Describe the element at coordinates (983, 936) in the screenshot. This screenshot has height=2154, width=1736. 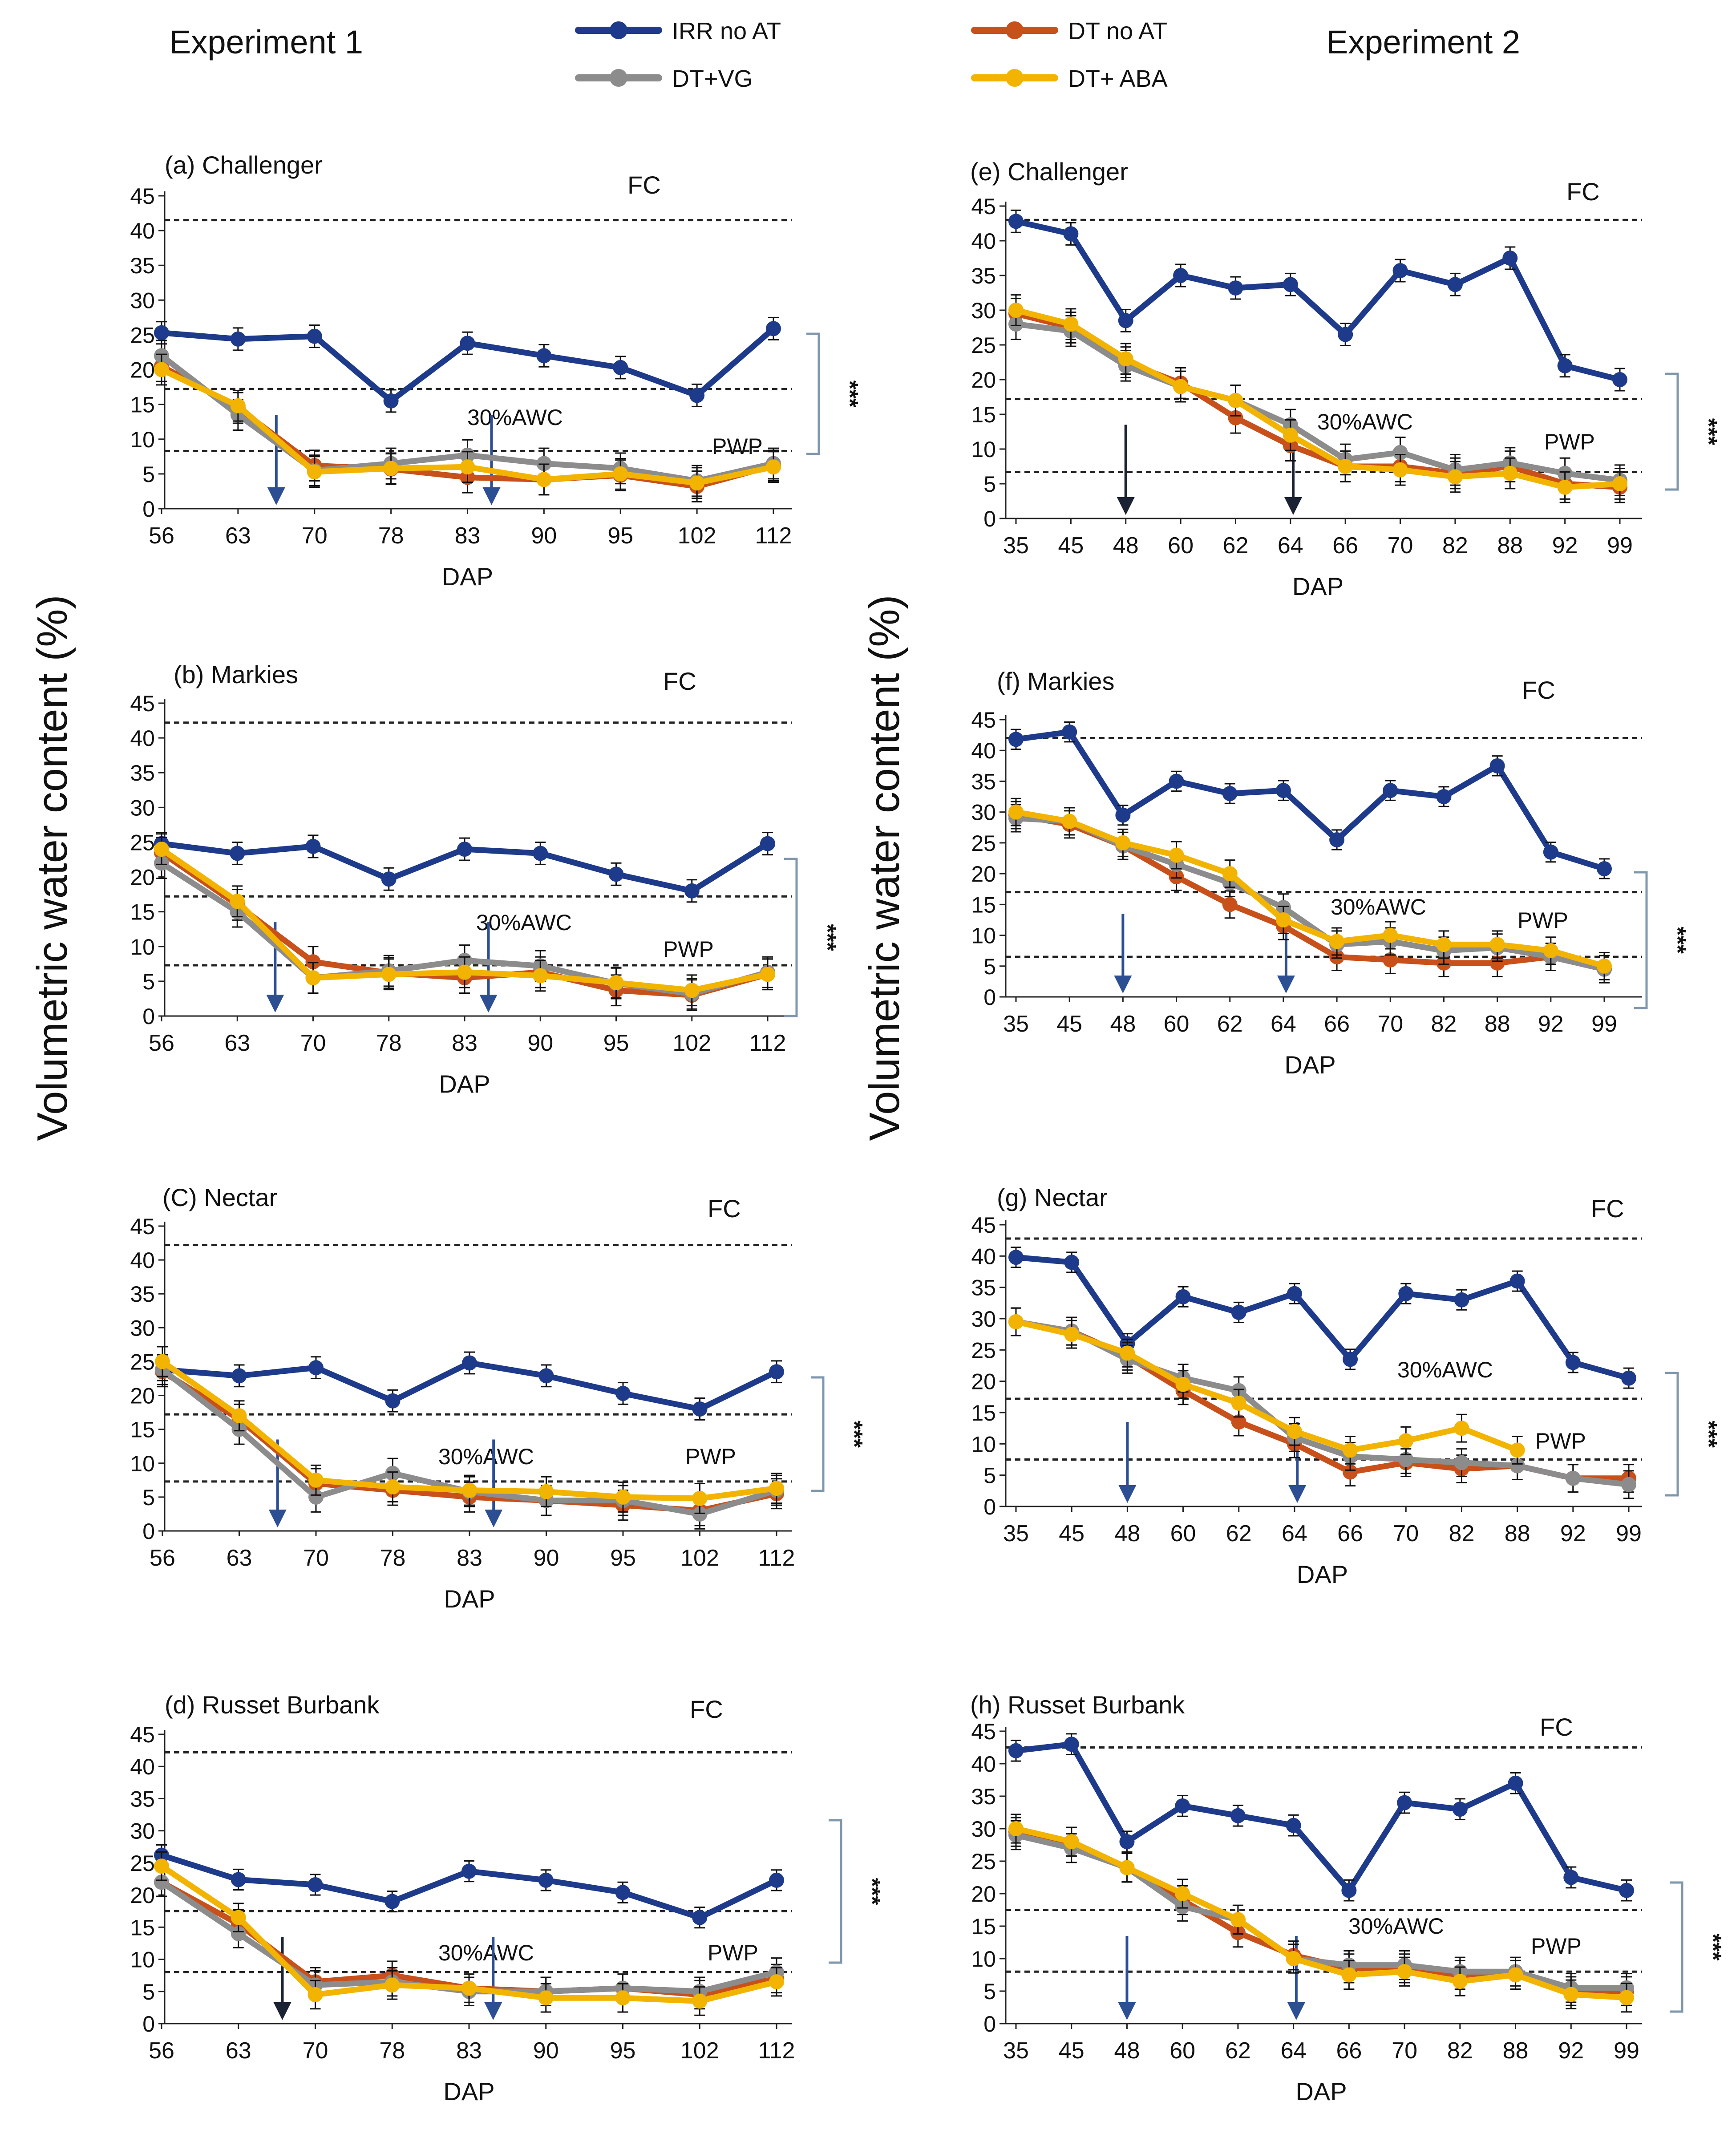
I see `y-tick-label: 10` at that location.